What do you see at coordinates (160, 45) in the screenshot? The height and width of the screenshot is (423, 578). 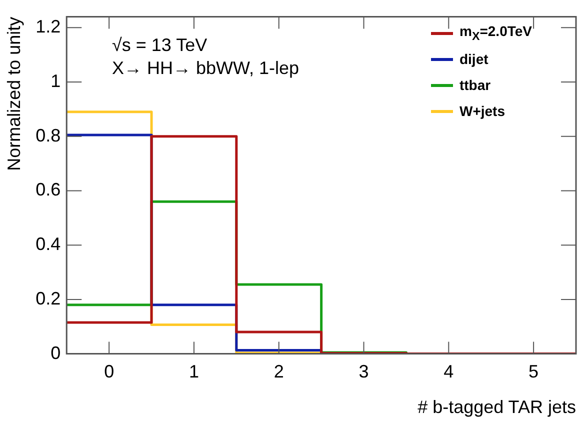 I see `annotation: √s = 13 TeV` at bounding box center [160, 45].